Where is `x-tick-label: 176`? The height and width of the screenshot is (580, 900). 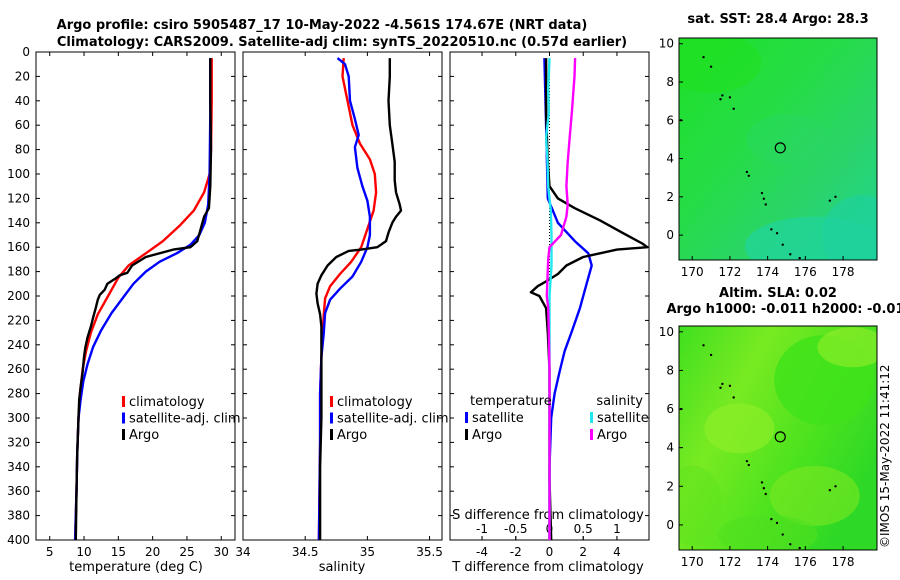
x-tick-label: 176 is located at coordinates (805, 562).